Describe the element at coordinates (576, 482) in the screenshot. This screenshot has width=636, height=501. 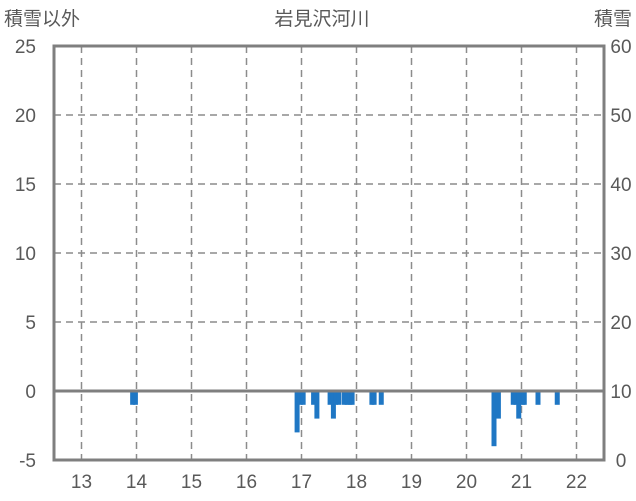
I see `x-tick-label: 22` at that location.